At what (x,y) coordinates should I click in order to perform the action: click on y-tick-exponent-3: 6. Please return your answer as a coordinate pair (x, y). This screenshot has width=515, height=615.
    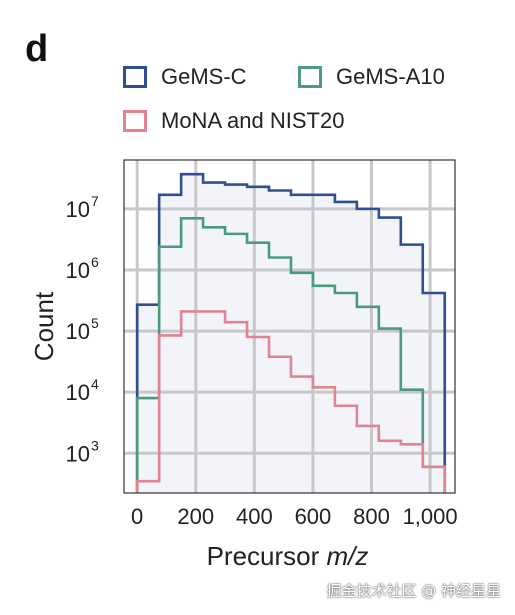
    Looking at the image, I should click on (95, 262).